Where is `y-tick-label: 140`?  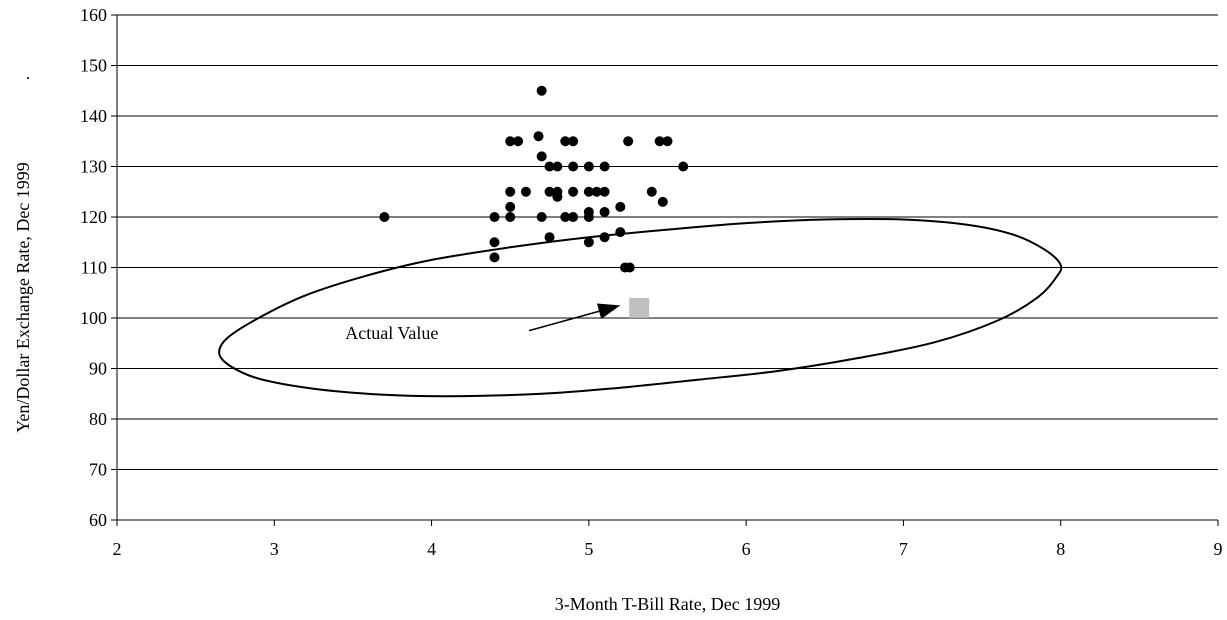
y-tick-label: 140 is located at coordinates (93, 116).